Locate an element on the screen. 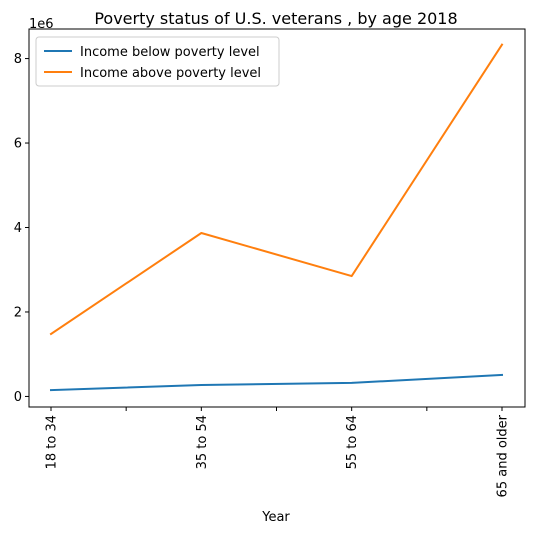 This screenshot has width=534, height=538. y-tick-label: 8 is located at coordinates (18, 59).